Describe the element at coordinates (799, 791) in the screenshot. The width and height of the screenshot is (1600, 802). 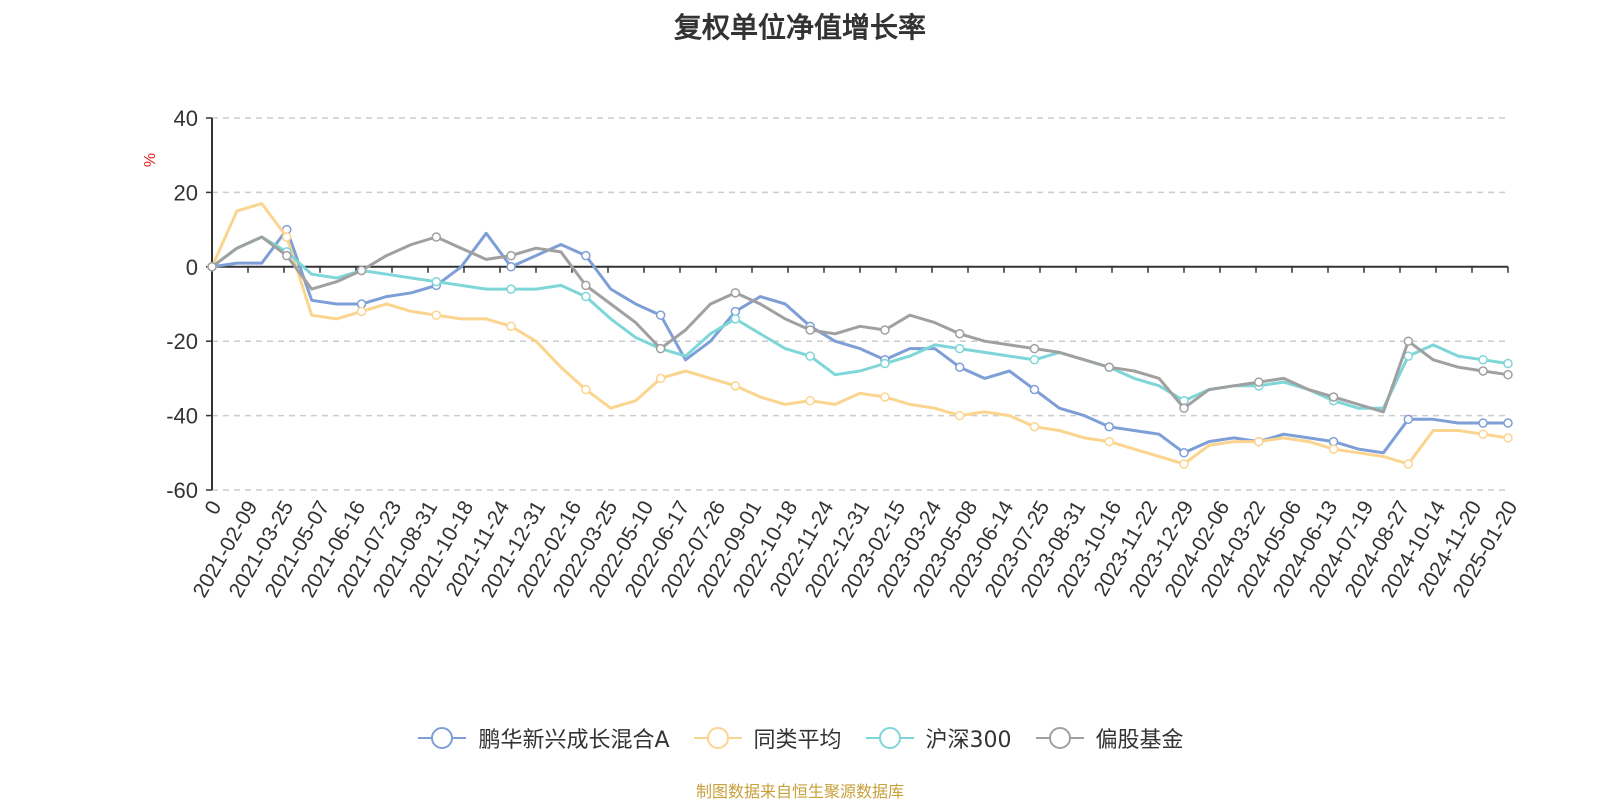
I see `data-source-note: 制图数据来自恒生聚源数据库` at that location.